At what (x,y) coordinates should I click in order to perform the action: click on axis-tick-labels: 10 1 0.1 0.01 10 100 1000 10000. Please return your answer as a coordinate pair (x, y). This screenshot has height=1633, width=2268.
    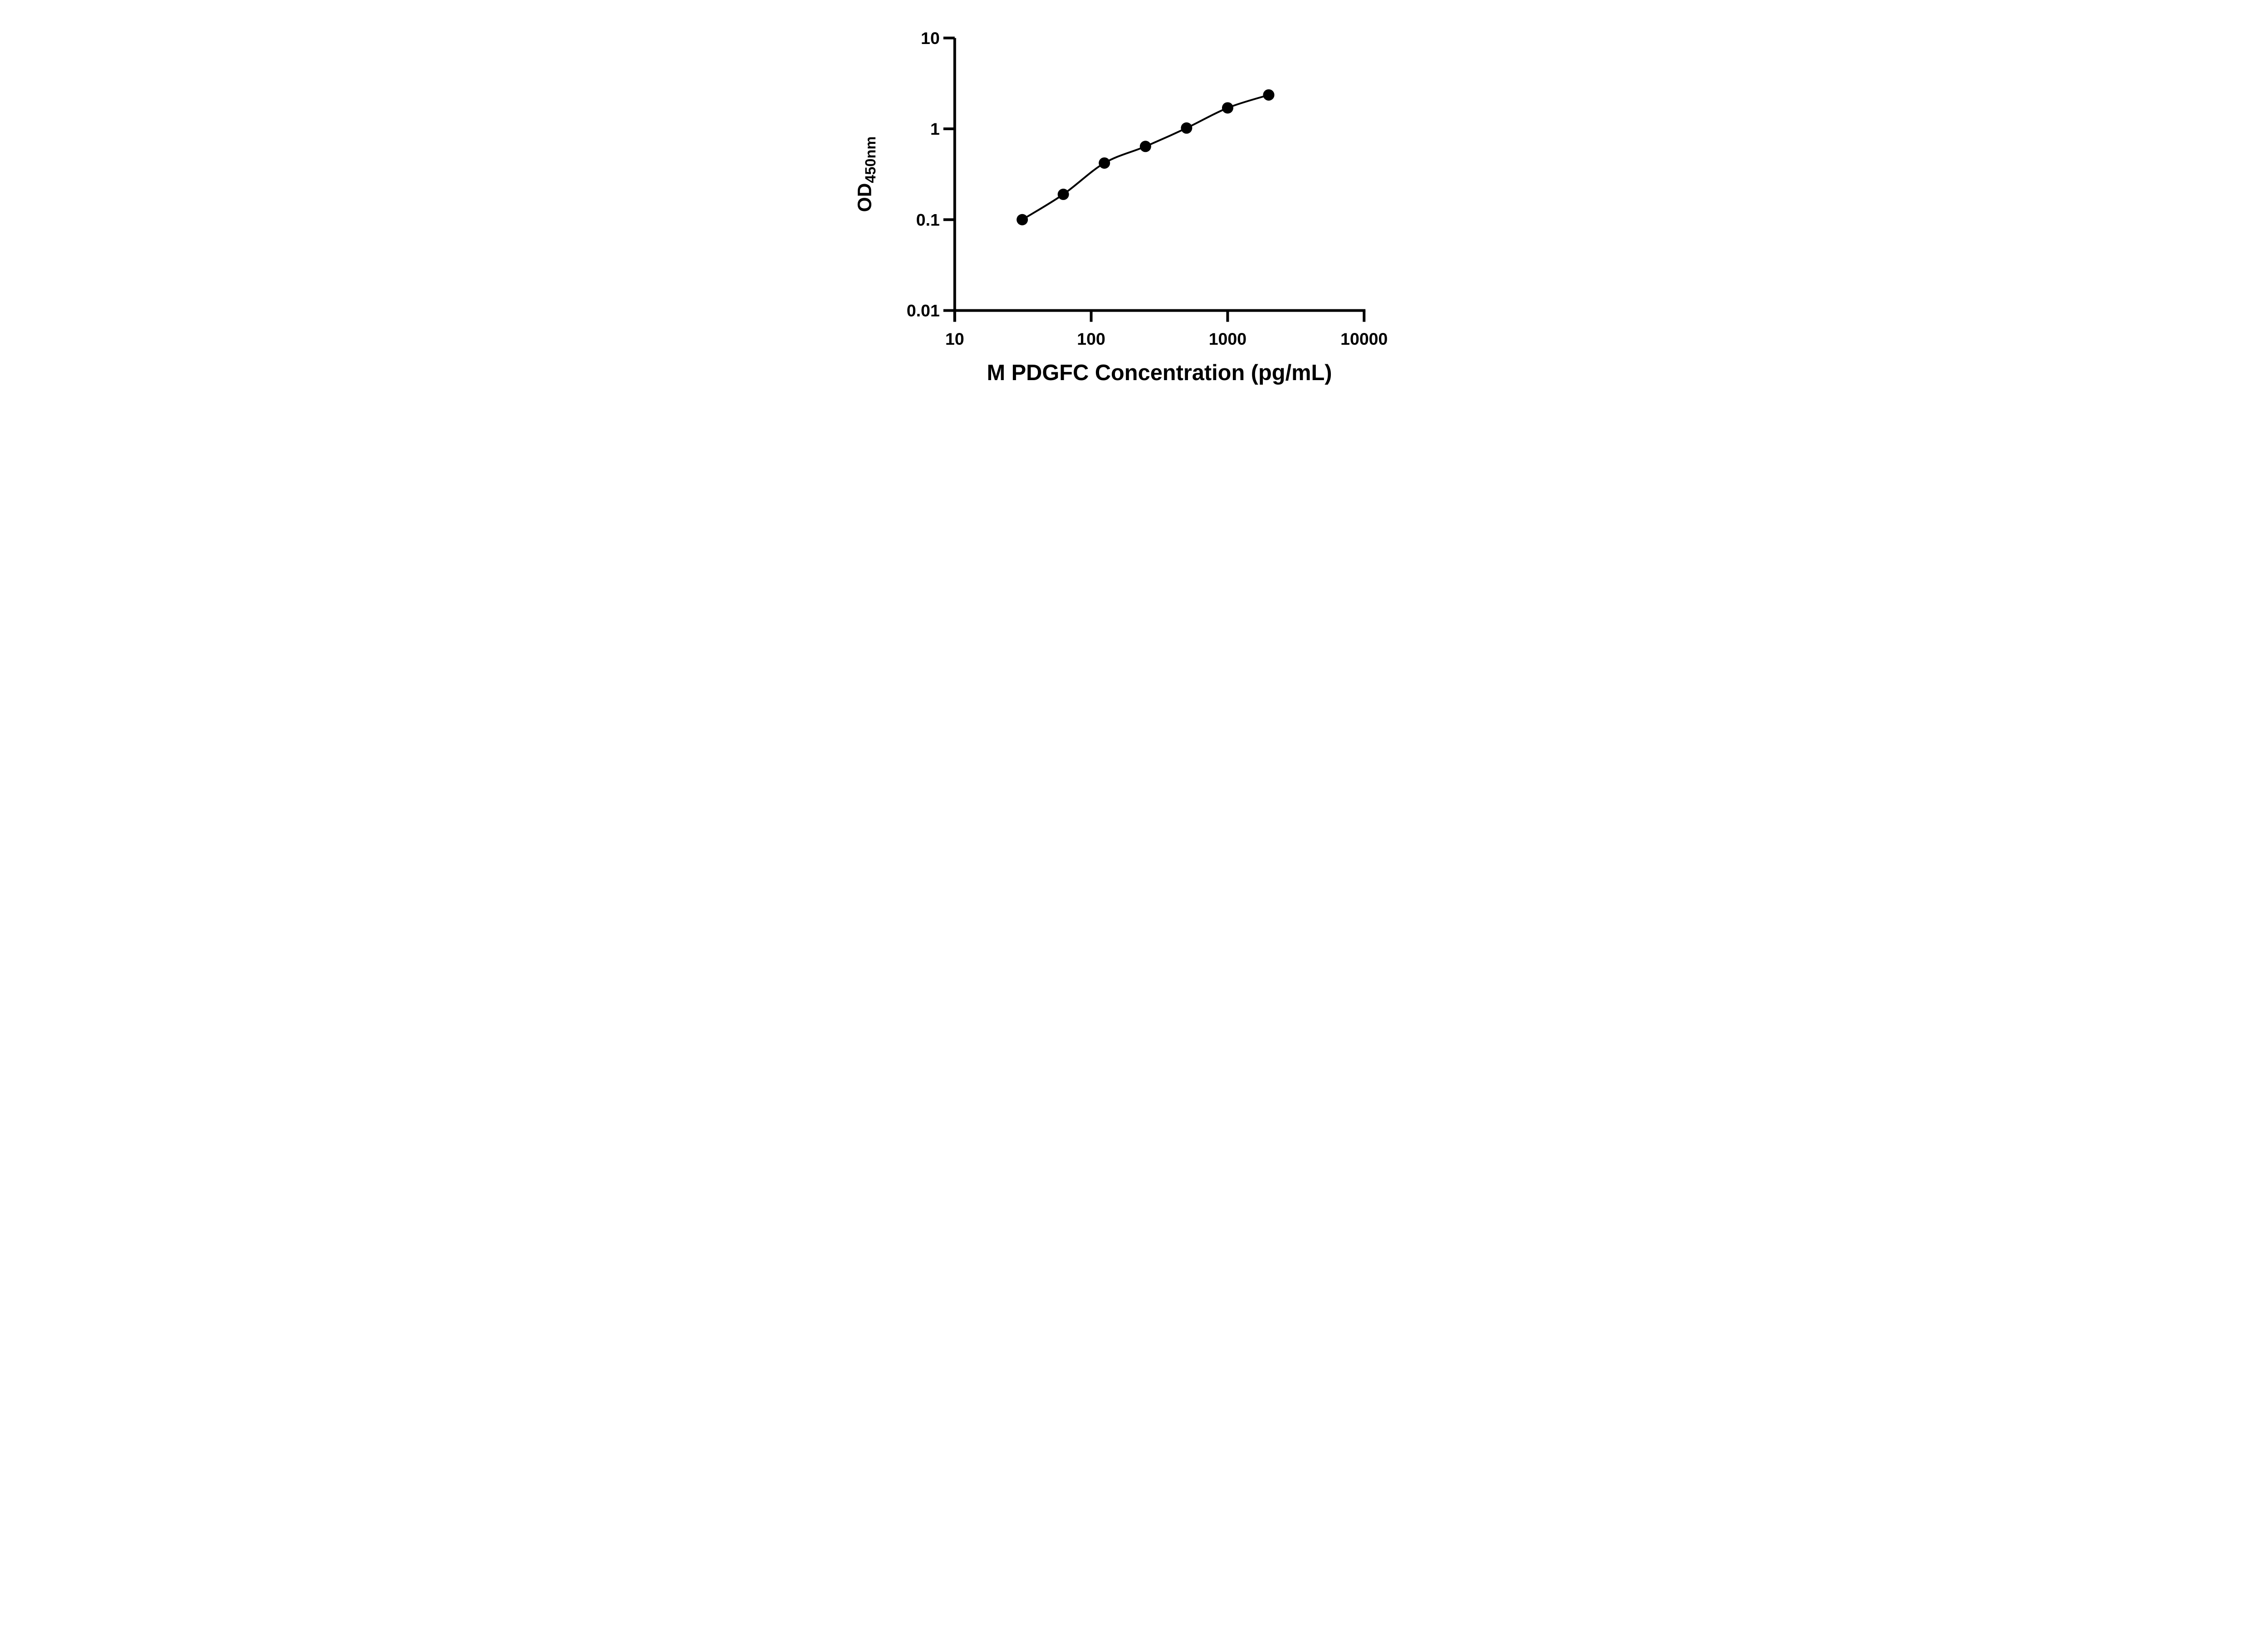
    Looking at the image, I should click on (1148, 188).